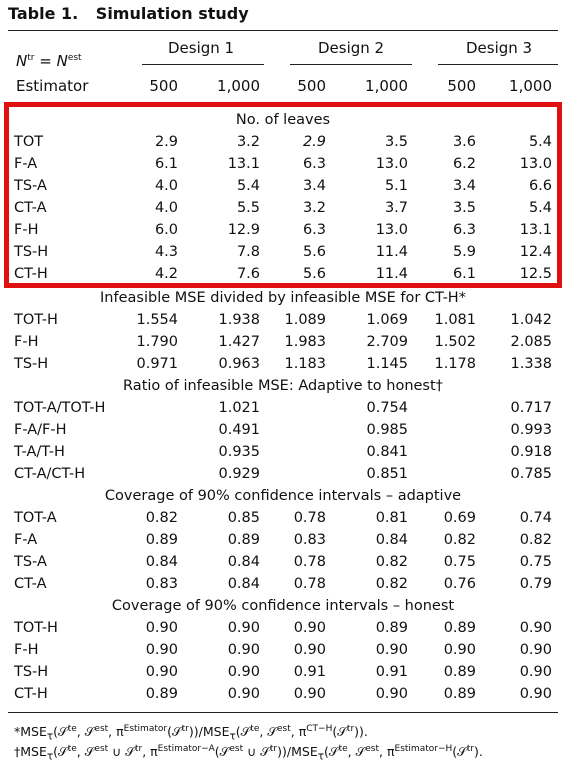 Image resolution: width=566 pixels, height=766 pixels. I want to click on table-cell: 0.717, so click(531, 408).